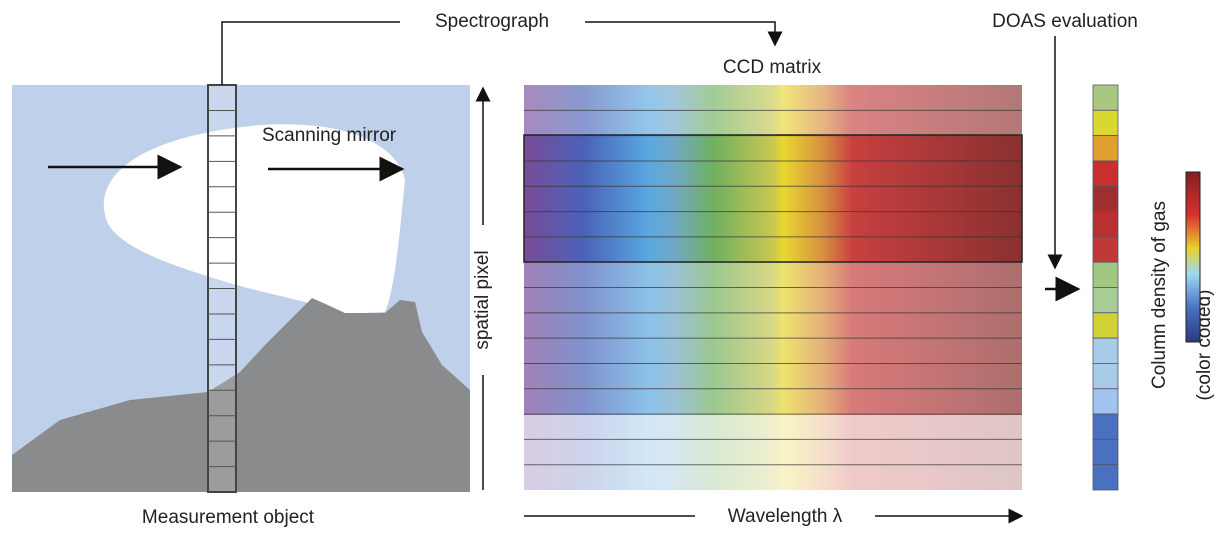  I want to click on mirror-strip, so click(222, 288).